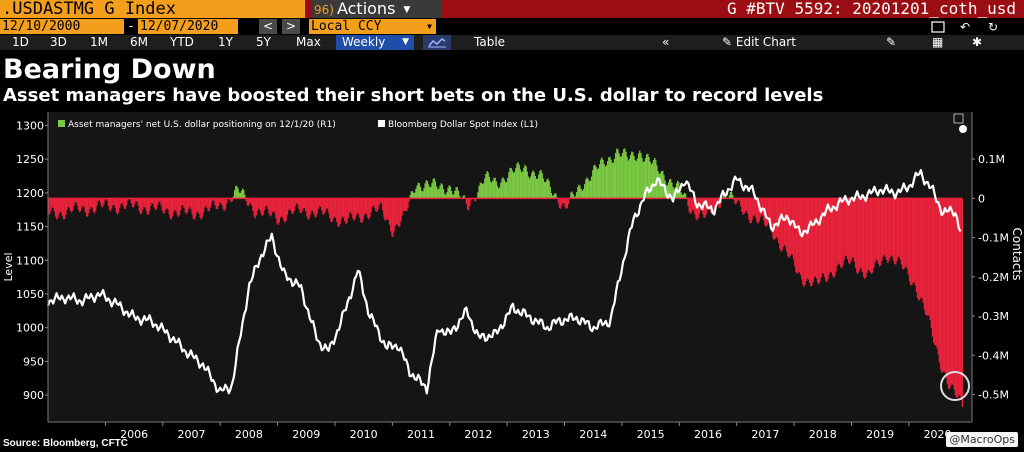 The image size is (1024, 452). Describe the element at coordinates (366, 9) in the screenshot. I see `actions-label: Actions` at that location.